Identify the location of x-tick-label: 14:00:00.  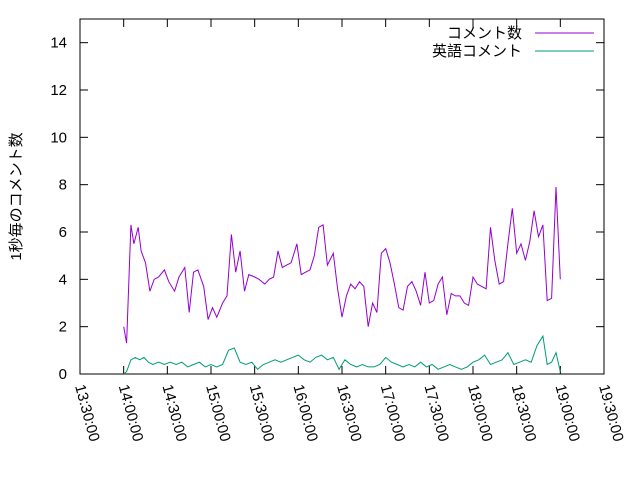
(131, 413).